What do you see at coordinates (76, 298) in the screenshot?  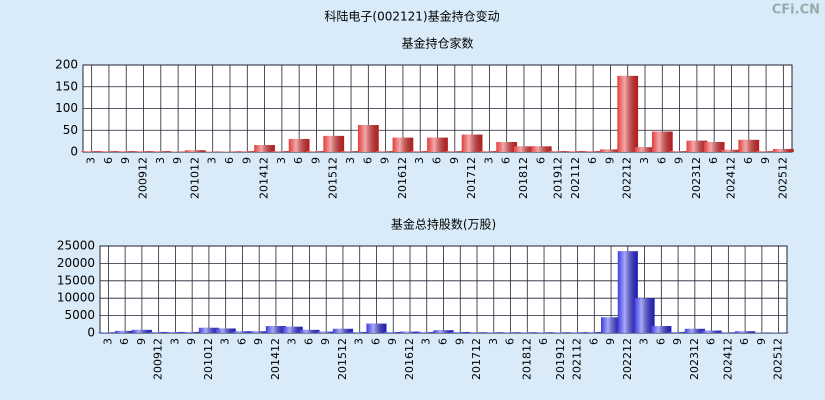 I see `y-tick-label: 10000` at bounding box center [76, 298].